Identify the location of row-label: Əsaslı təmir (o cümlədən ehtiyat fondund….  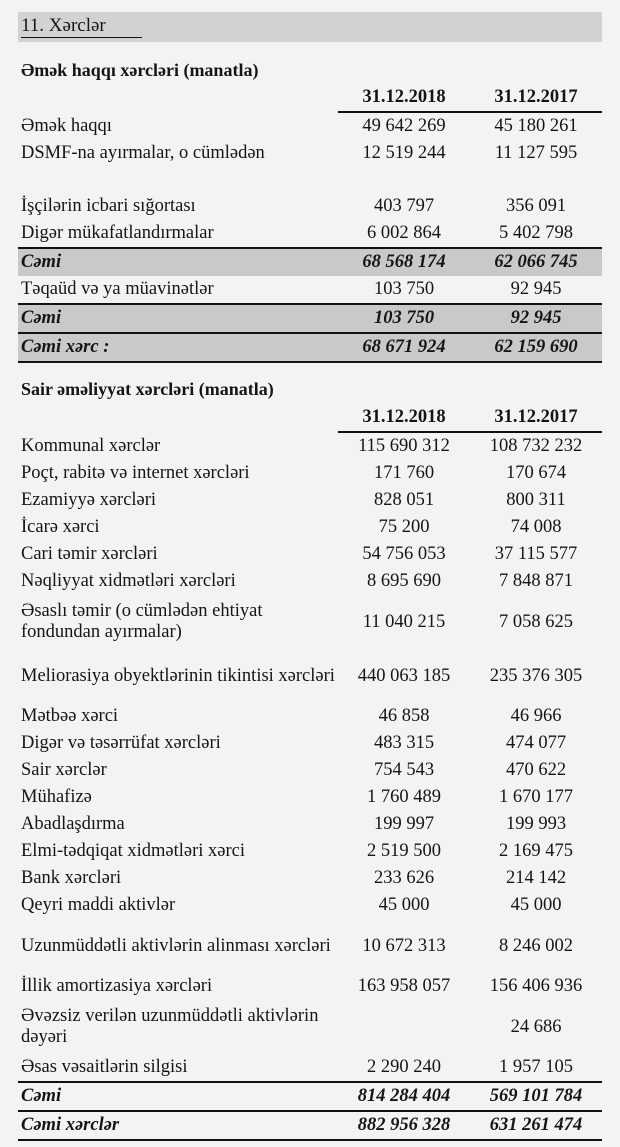
(142, 621).